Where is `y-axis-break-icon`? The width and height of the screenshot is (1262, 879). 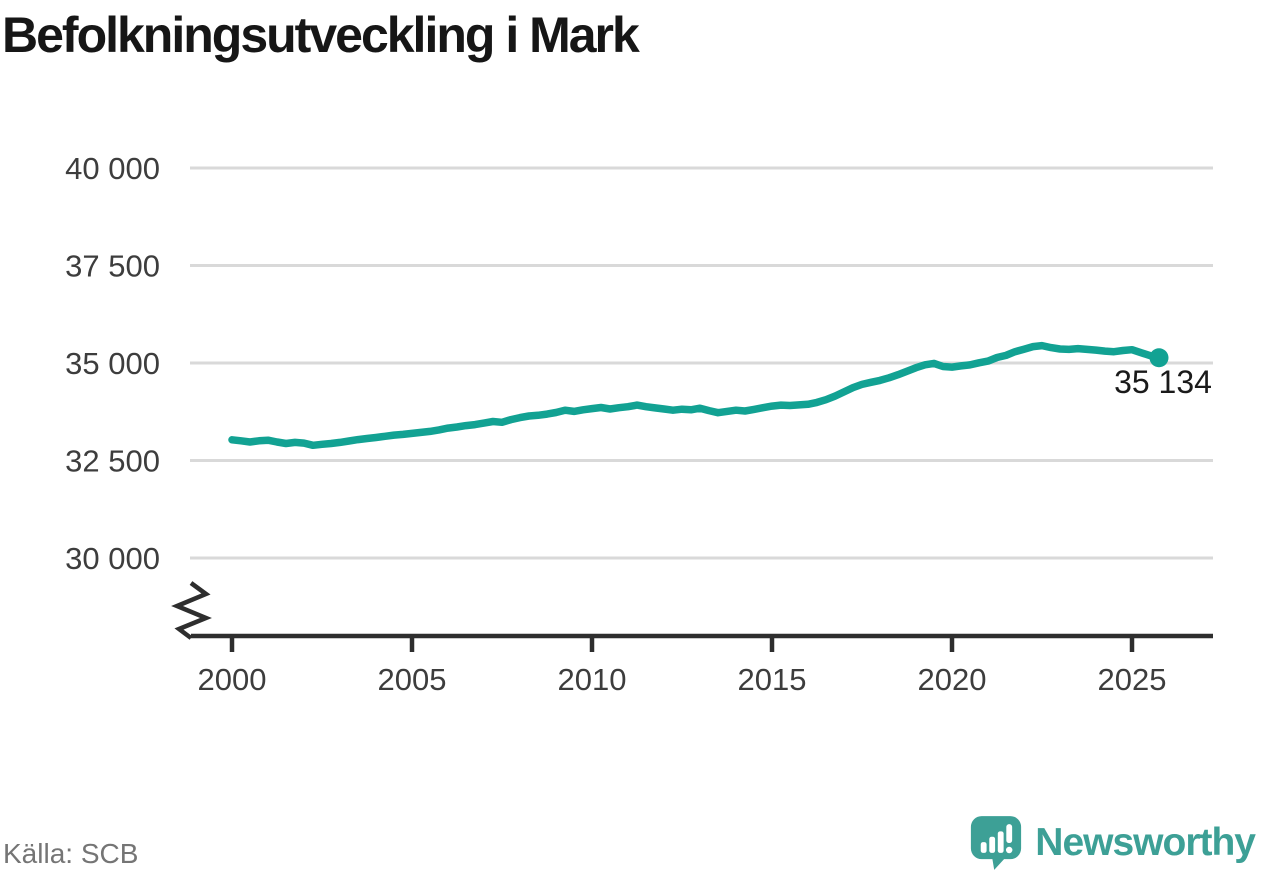 y-axis-break-icon is located at coordinates (191, 610).